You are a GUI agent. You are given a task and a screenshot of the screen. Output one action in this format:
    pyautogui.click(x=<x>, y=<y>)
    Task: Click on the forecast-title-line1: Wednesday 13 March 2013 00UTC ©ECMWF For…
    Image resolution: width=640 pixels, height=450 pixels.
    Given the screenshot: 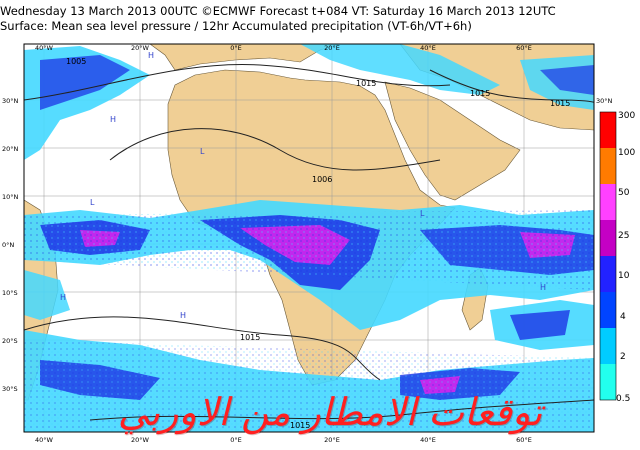 What is the action you would take?
    pyautogui.click(x=278, y=11)
    